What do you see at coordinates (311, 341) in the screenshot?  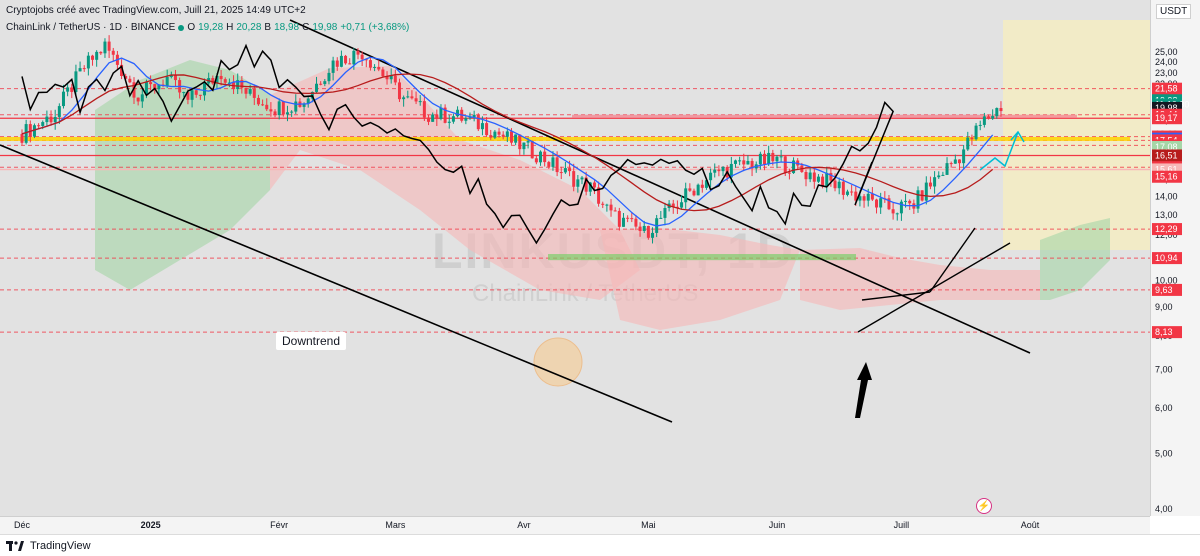 I see `downtrend-annotation: Downtrend` at bounding box center [311, 341].